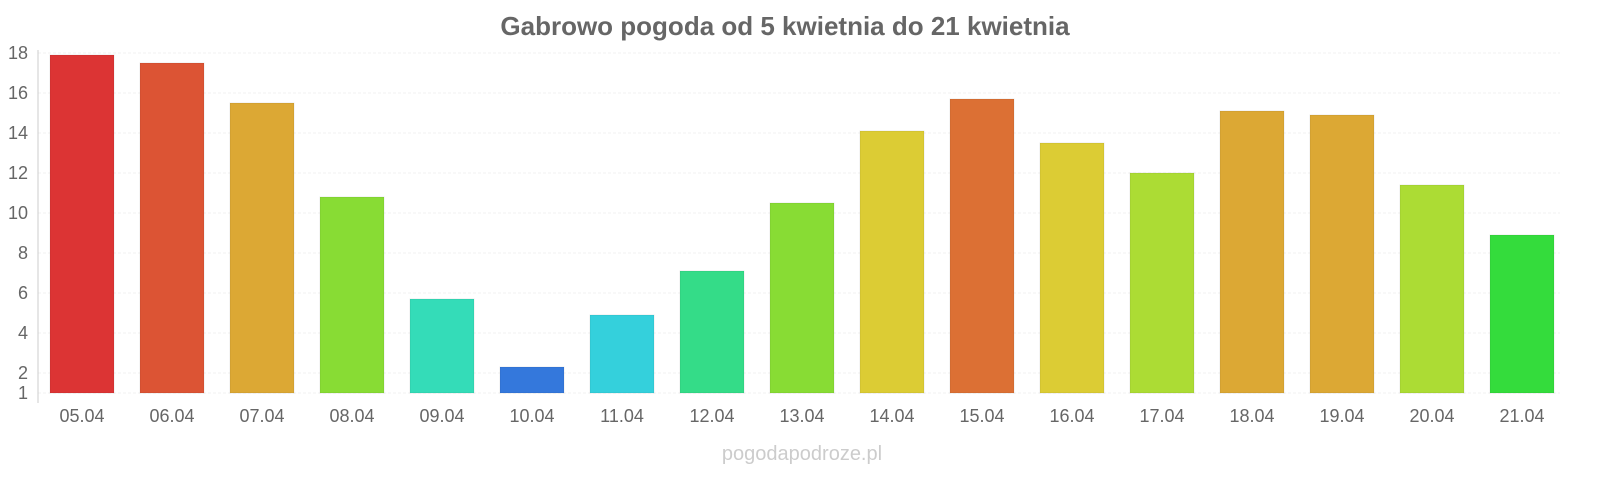  I want to click on x-tick-label: 05.04, so click(81, 416).